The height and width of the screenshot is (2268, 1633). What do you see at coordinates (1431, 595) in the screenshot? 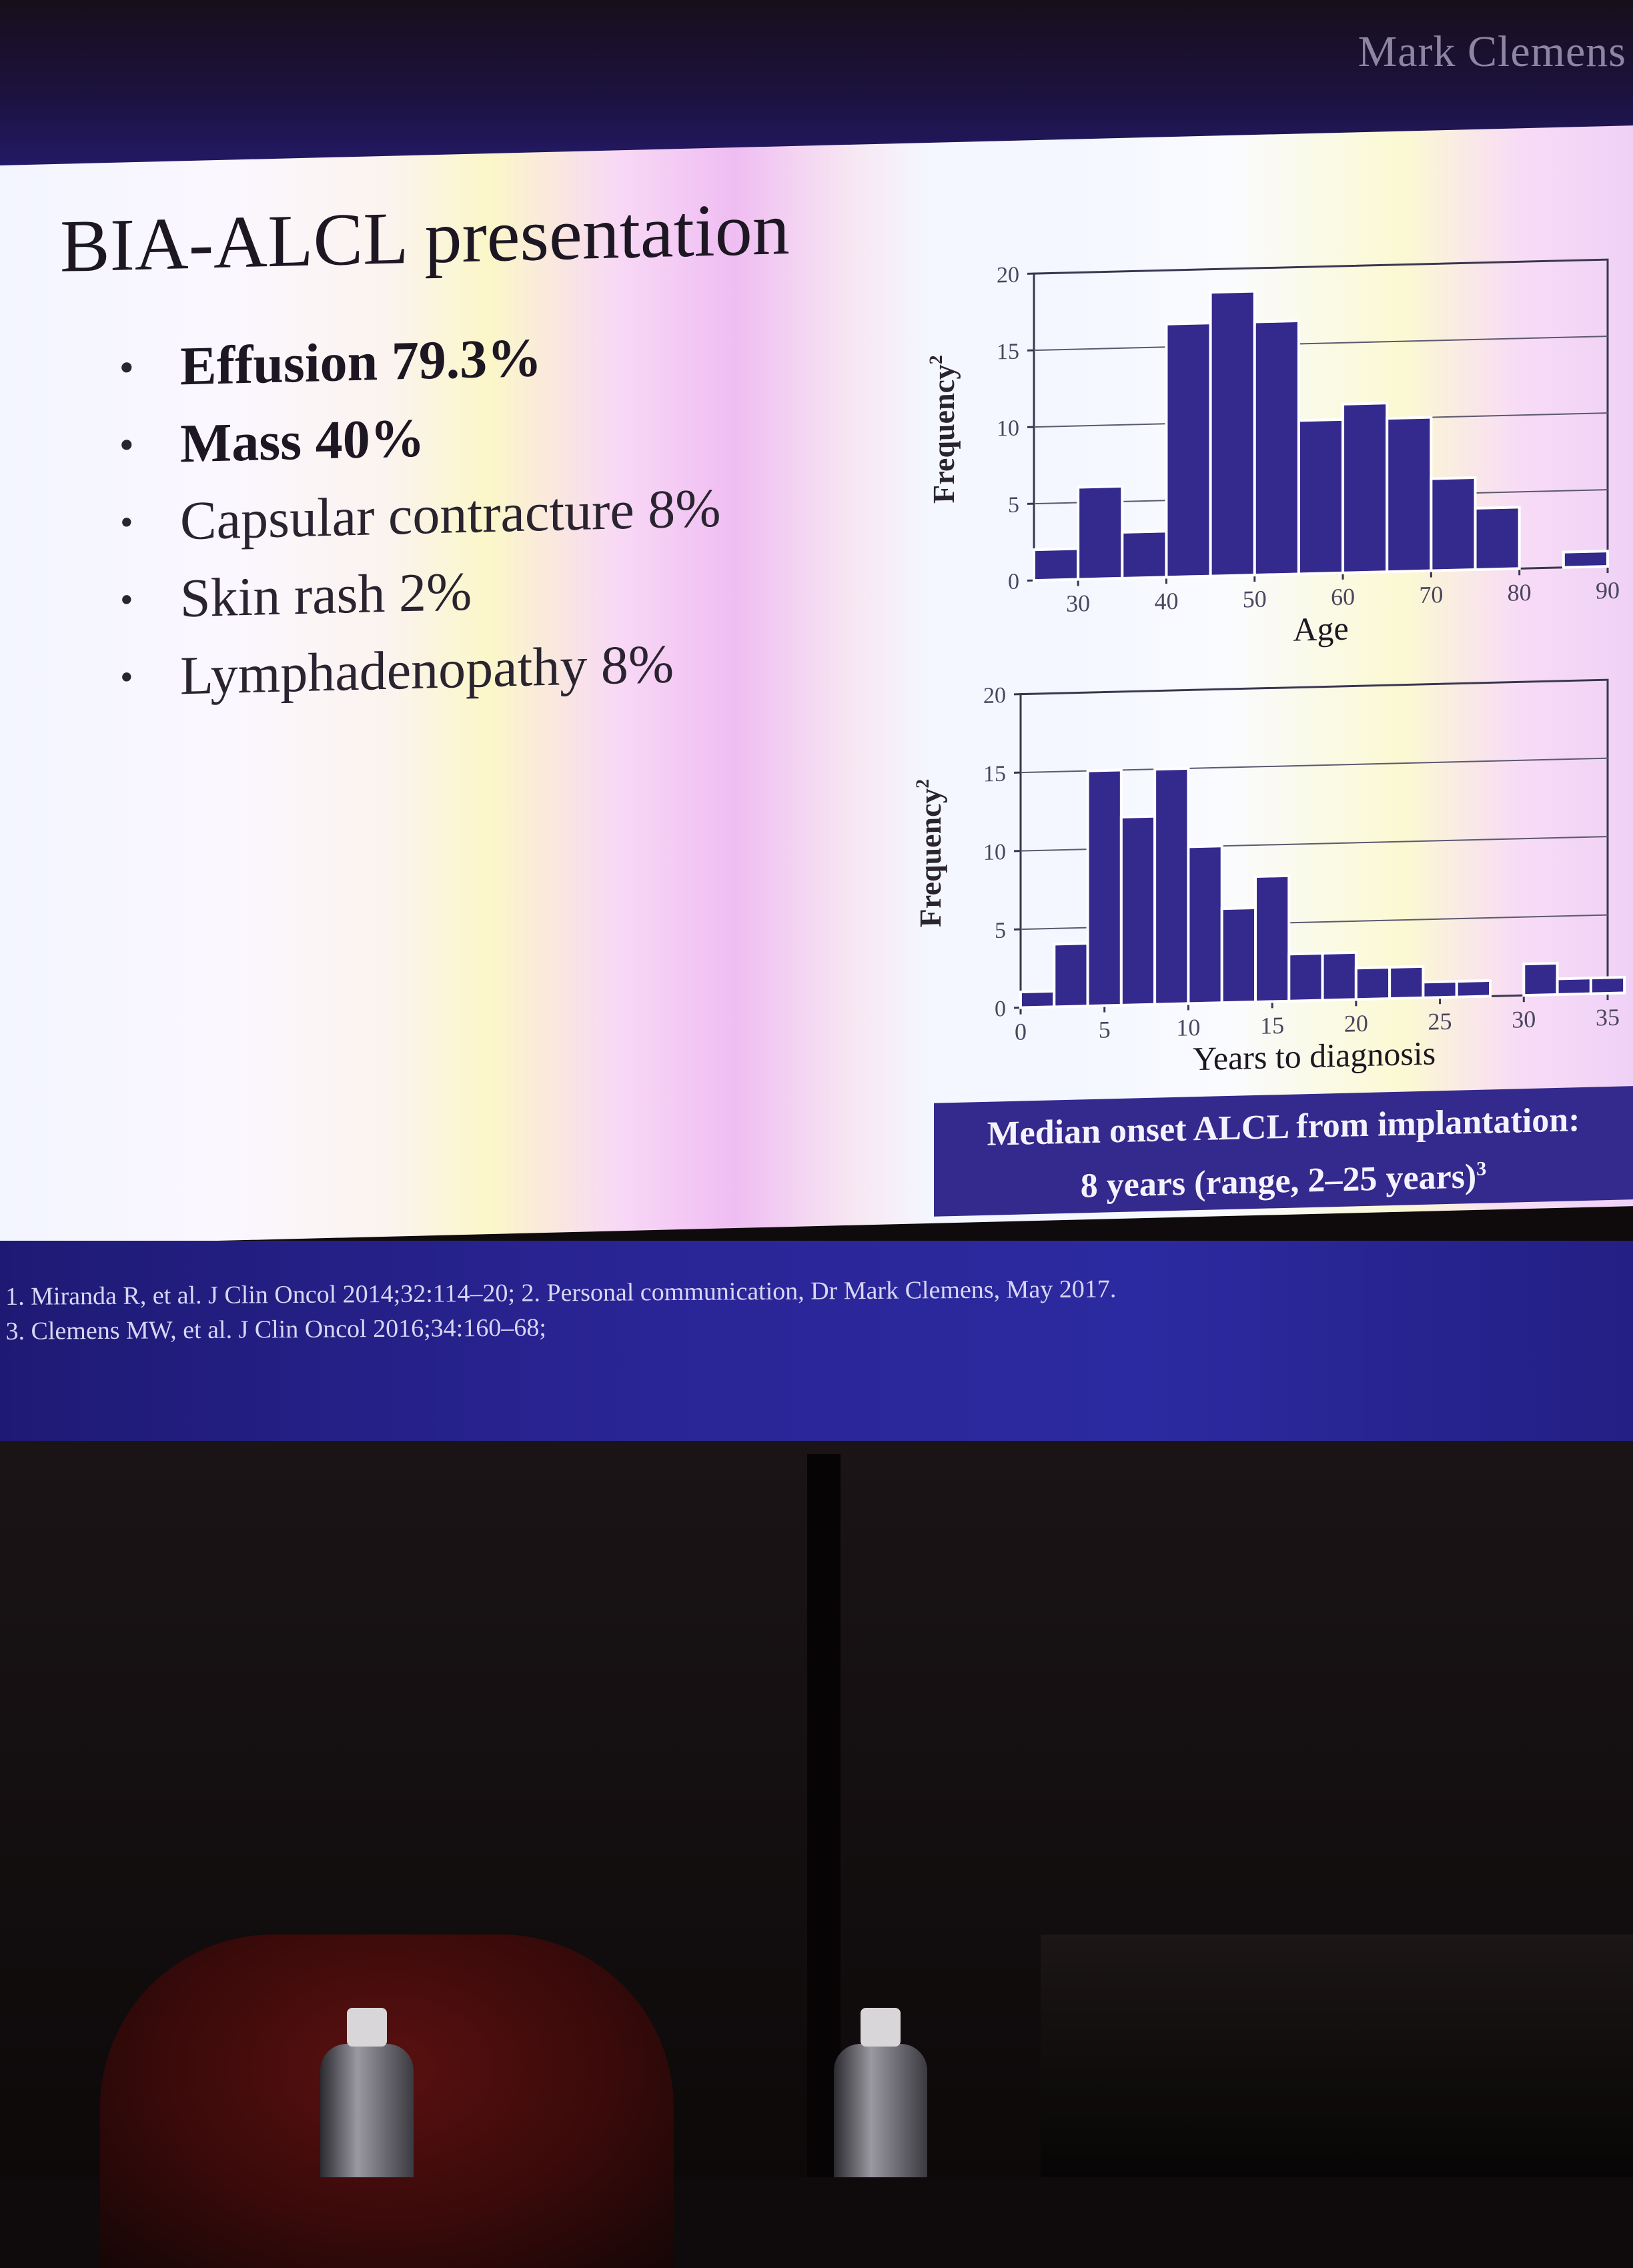
I see `x-tick-label: 70` at bounding box center [1431, 595].